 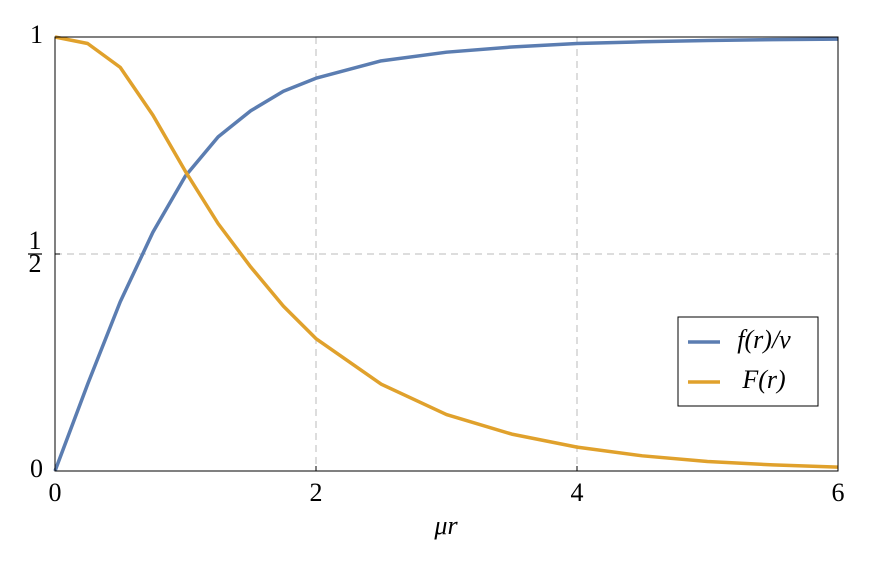 I want to click on x-tick-label: 6, so click(x=838, y=492).